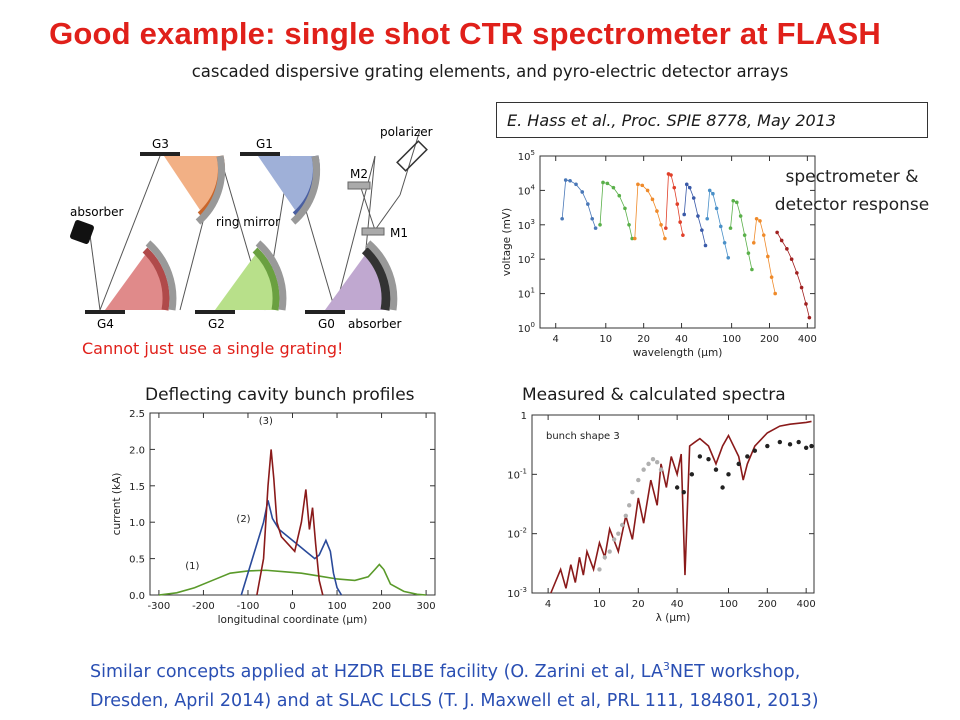  I want to click on footer-line-1-b: NET workshop,, so click(735, 671).